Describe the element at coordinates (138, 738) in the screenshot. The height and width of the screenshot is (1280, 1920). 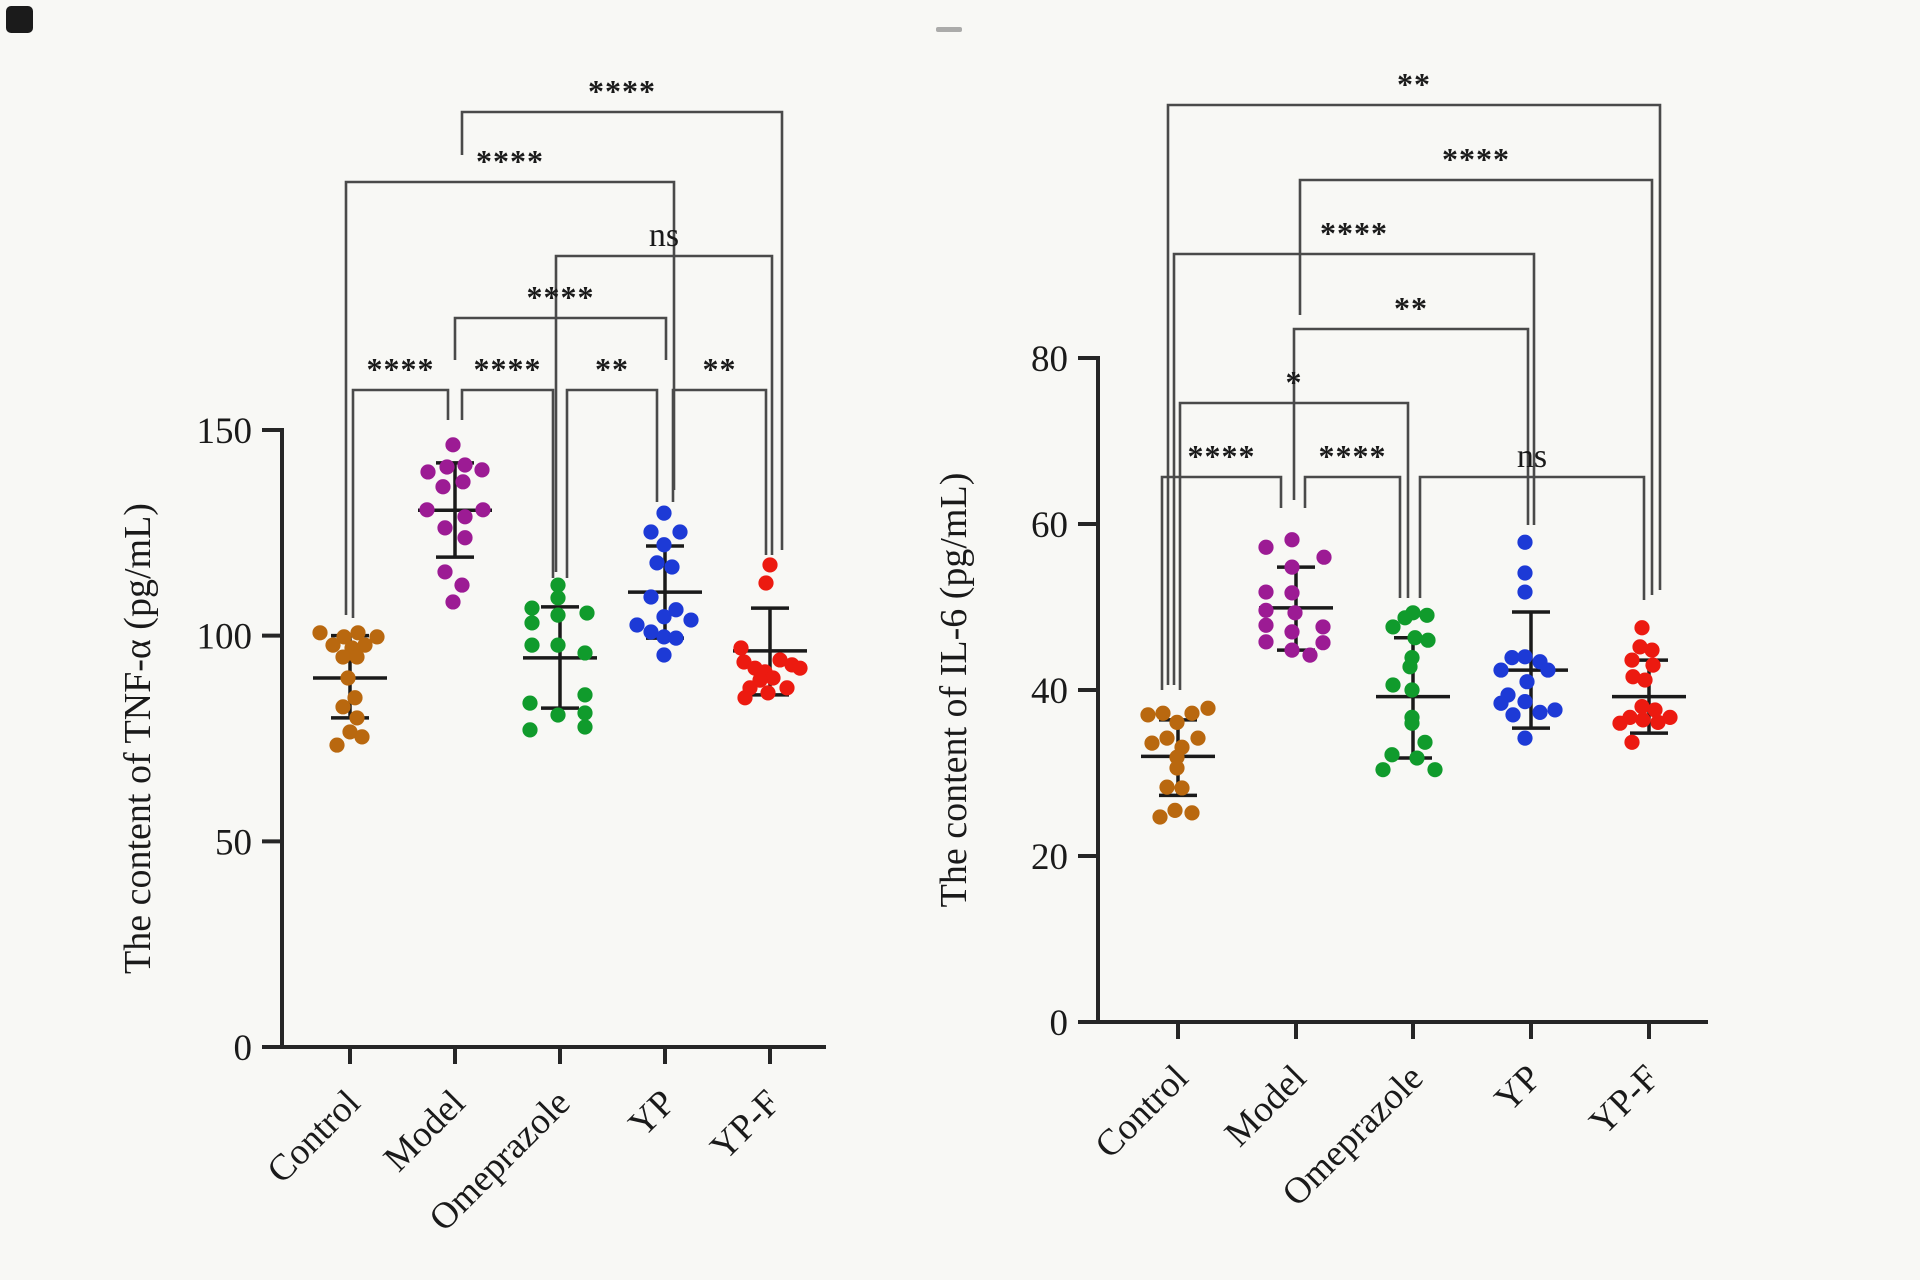
I see `y-axis-title: The content of TNF-α (pg/mL)` at that location.